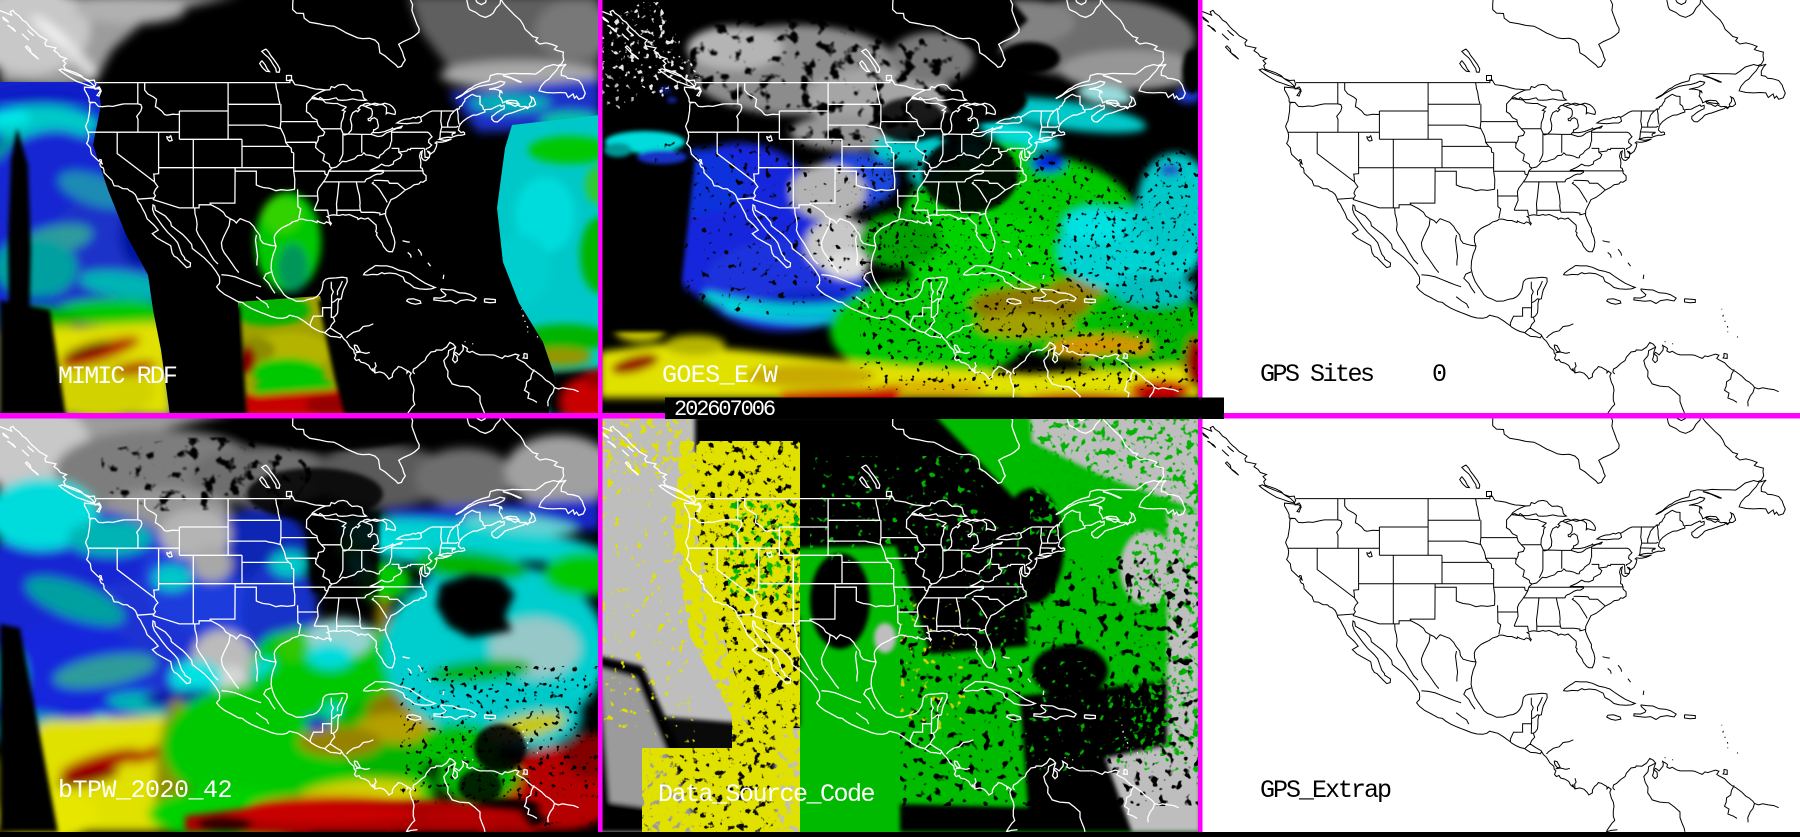  Describe the element at coordinates (766, 794) in the screenshot. I see `svg-text: Data_Source_Code` at that location.